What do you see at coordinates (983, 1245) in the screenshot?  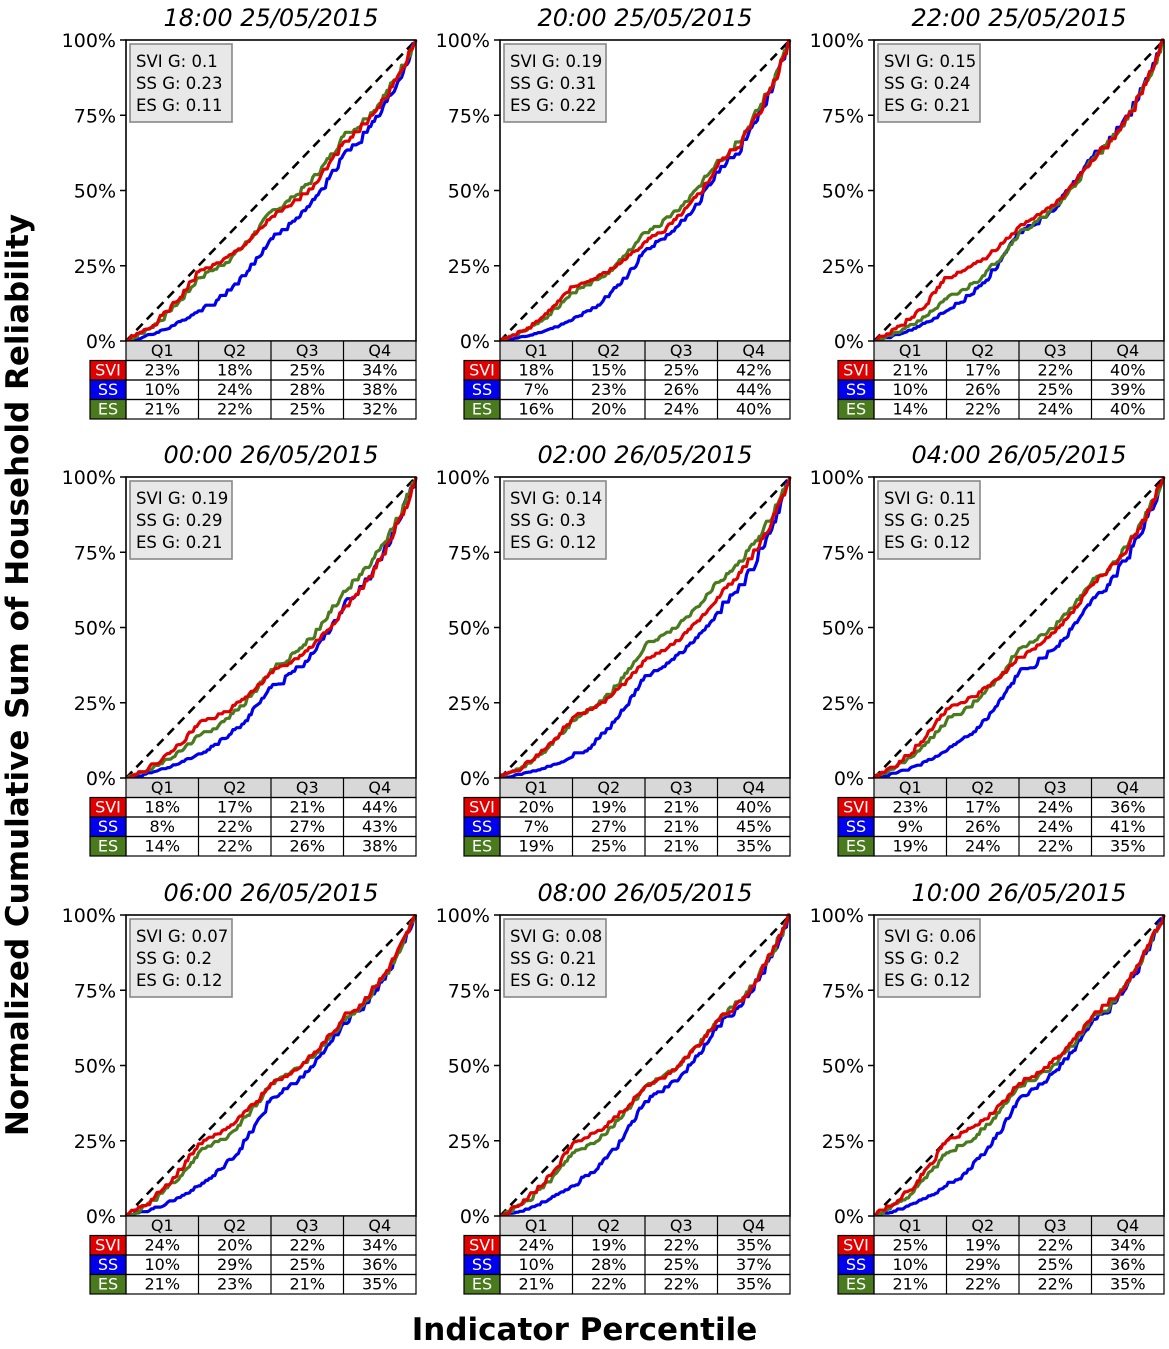 I see `table-cell: 19%` at bounding box center [983, 1245].